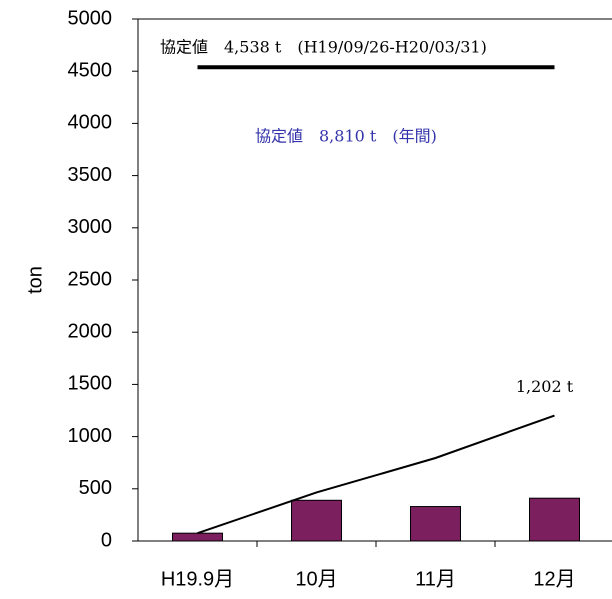 The width and height of the screenshot is (612, 599). I want to click on y-tick-label: 2500, so click(90, 279).